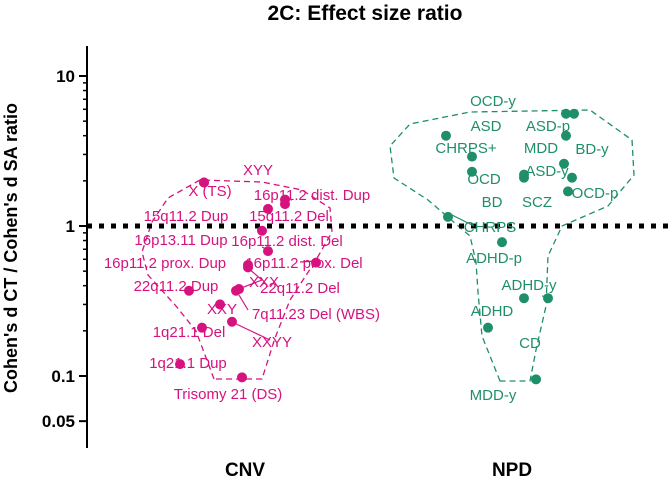  What do you see at coordinates (466, 148) in the screenshot?
I see `point-label: CHRPS+` at bounding box center [466, 148].